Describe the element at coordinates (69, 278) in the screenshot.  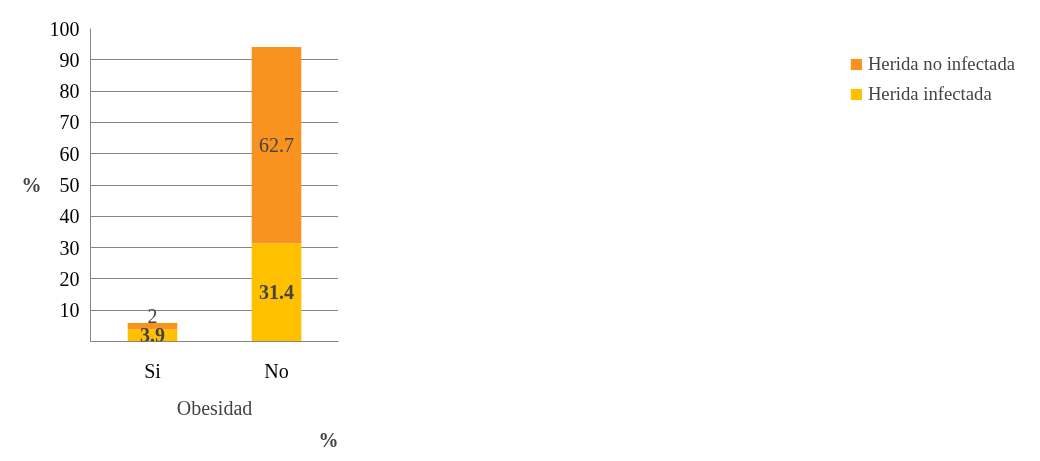
I see `y-tick-label: 20` at that location.